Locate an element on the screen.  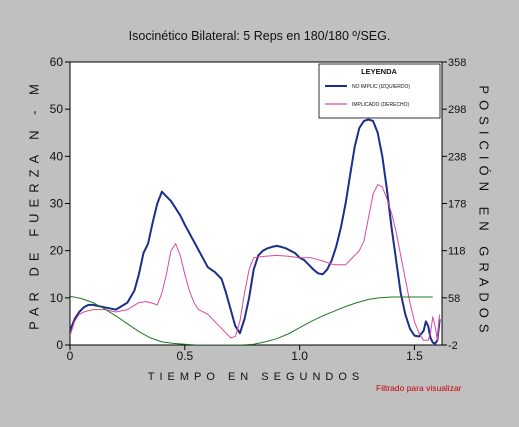
y-right-tick-label: 358 is located at coordinates (457, 63).